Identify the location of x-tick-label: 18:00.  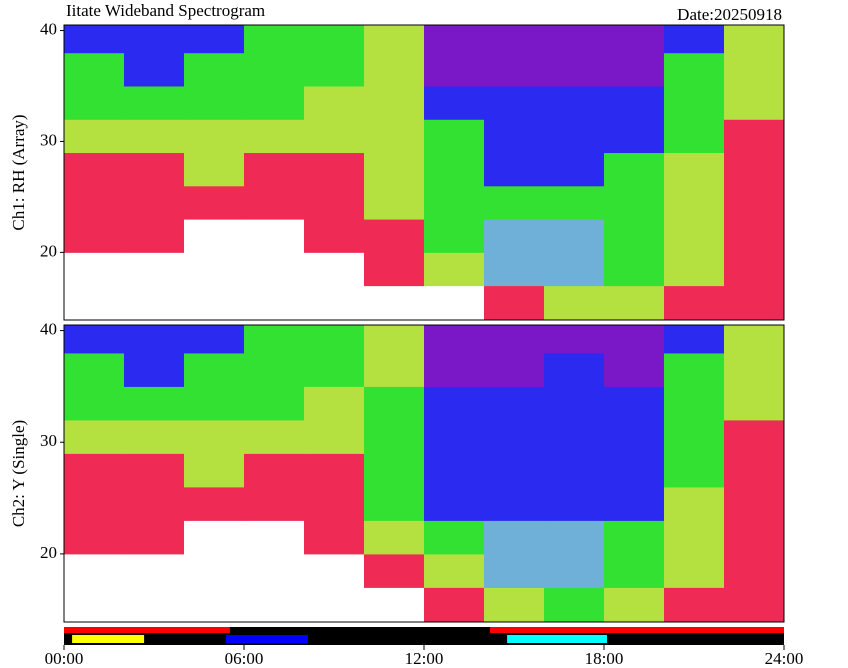
(604, 658).